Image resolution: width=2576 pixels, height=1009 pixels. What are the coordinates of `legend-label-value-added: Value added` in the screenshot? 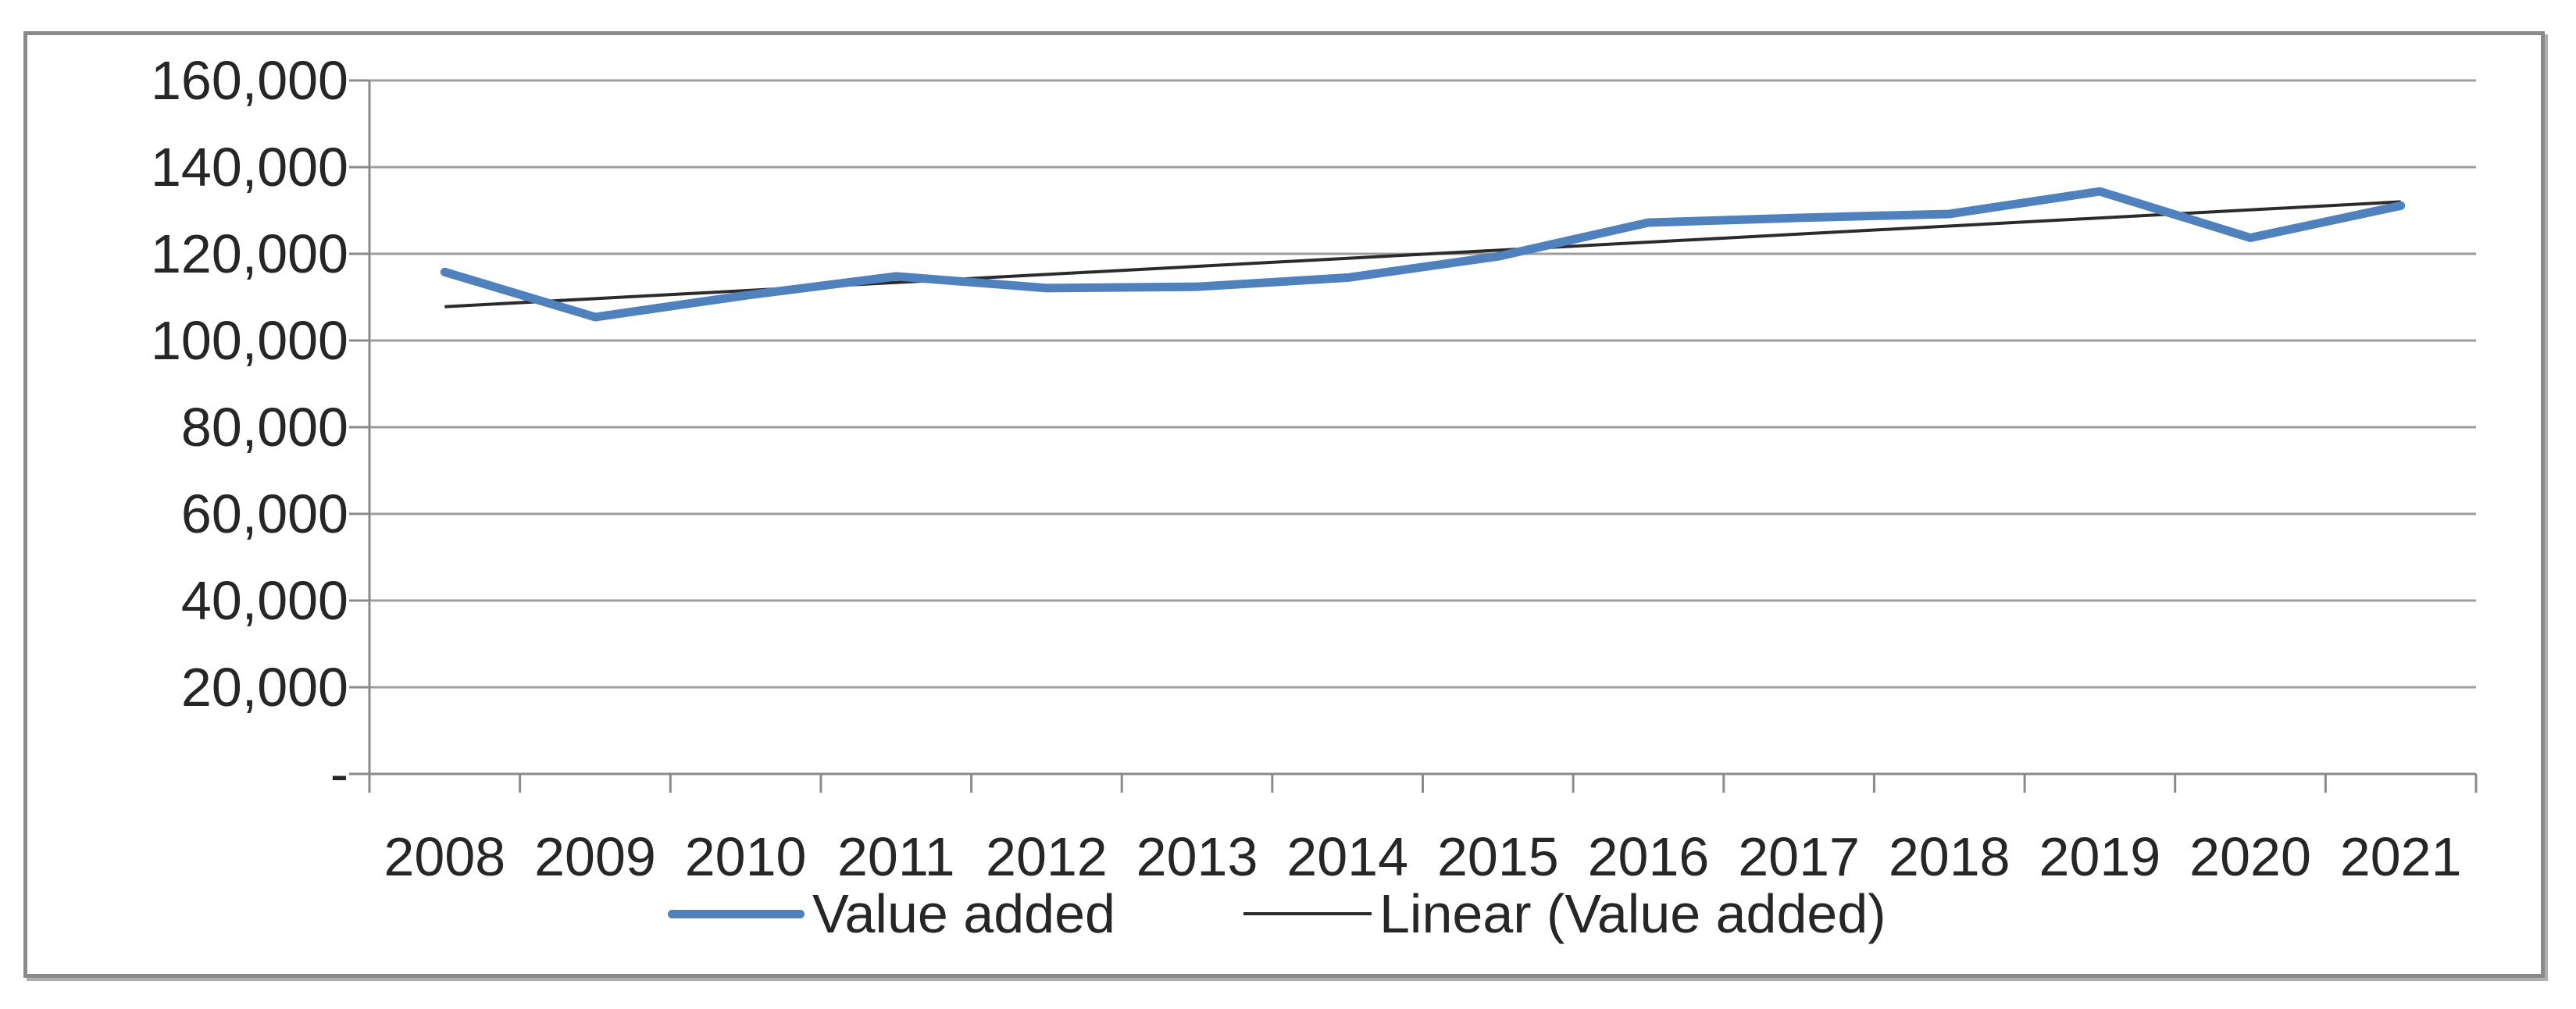 It's located at (963, 913).